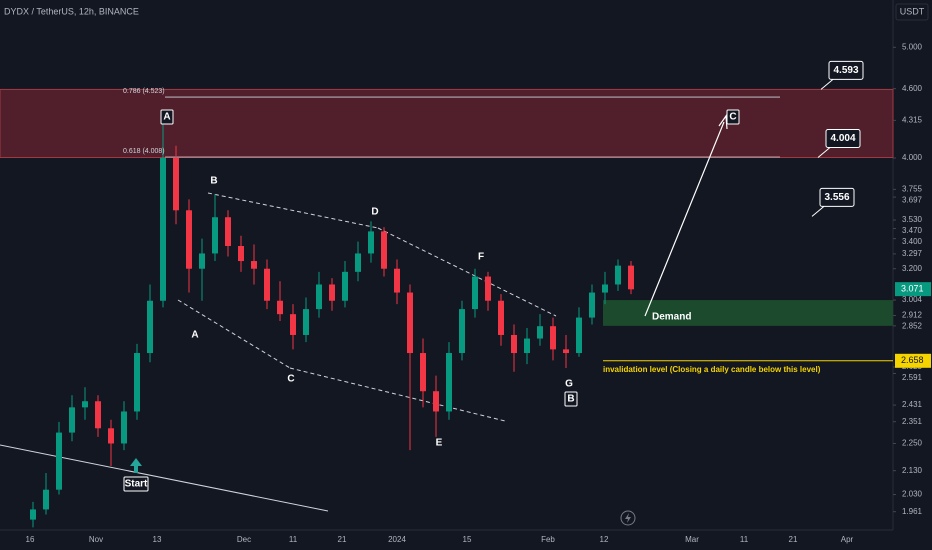  What do you see at coordinates (912, 421) in the screenshot?
I see `y-tick-label: 2.351` at bounding box center [912, 421].